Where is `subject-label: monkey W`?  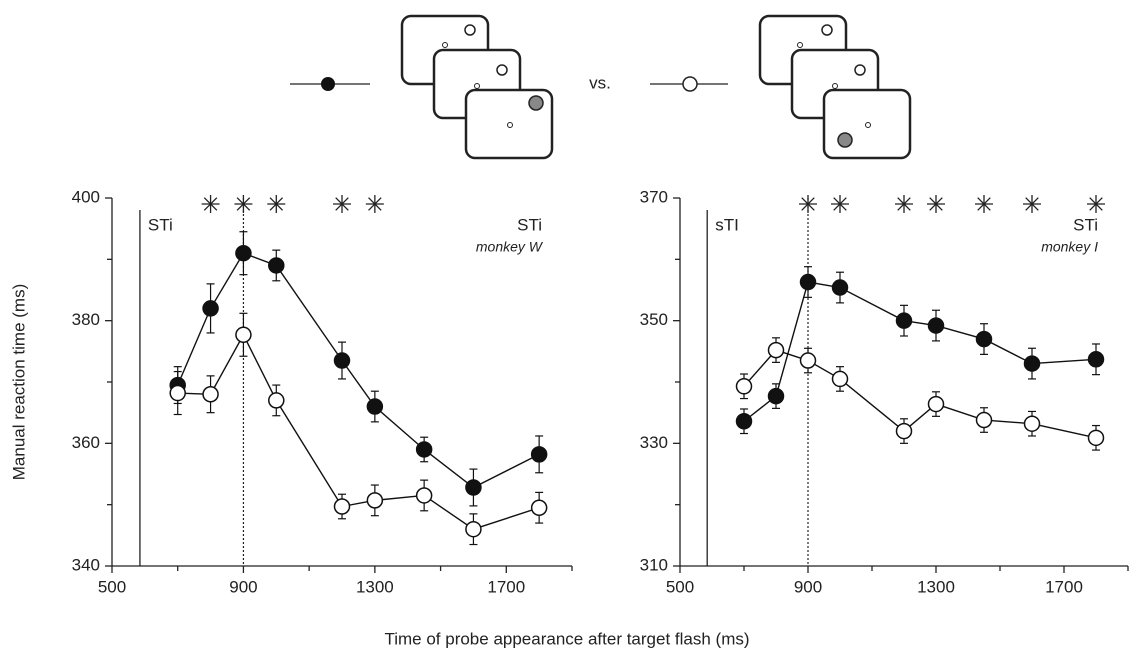 subject-label: monkey W is located at coordinates (510, 247).